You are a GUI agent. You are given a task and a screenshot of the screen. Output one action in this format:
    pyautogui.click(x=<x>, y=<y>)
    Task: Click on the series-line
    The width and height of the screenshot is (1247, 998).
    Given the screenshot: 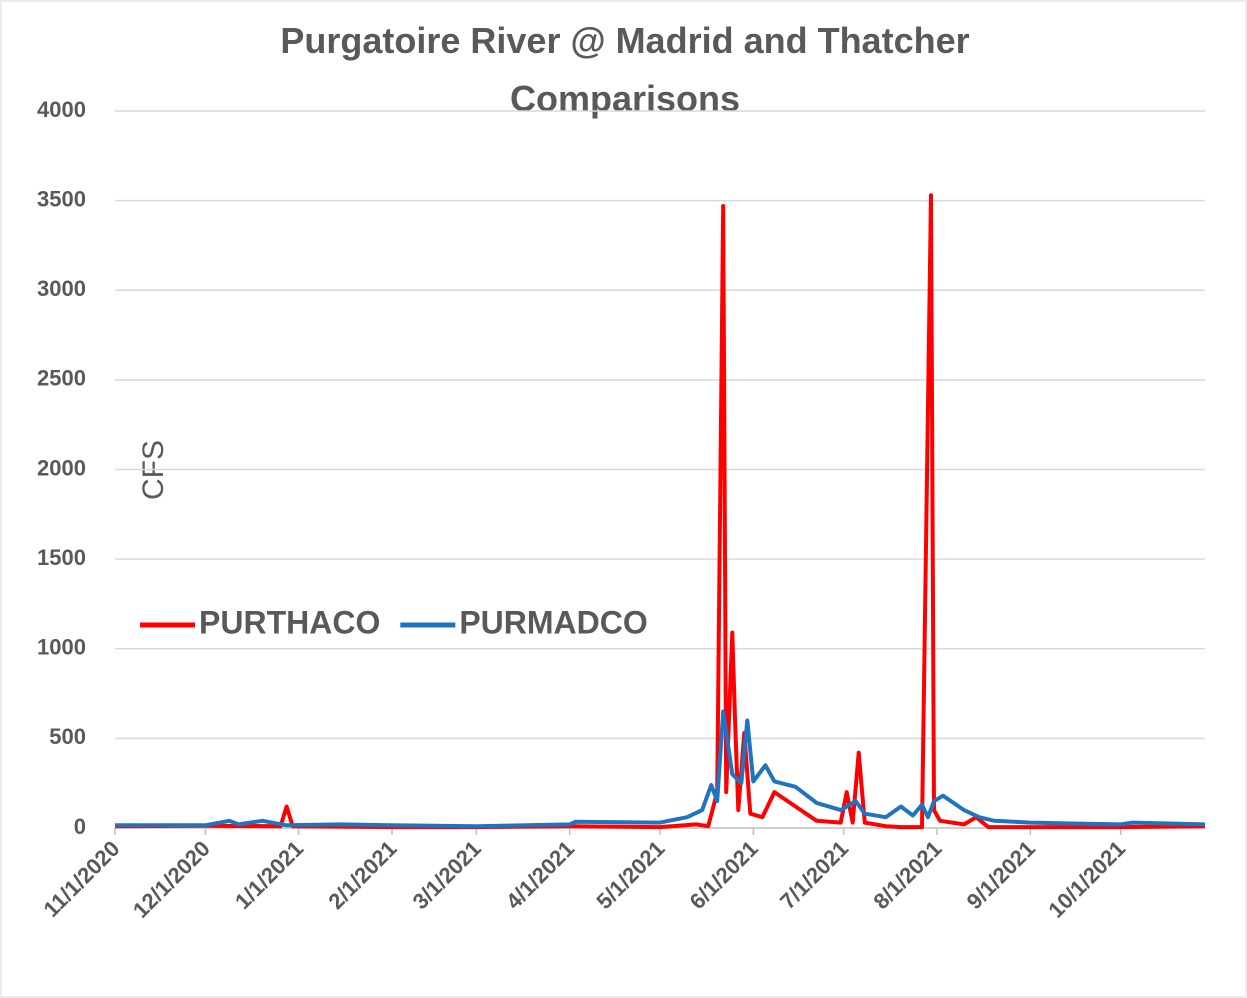 What is the action you would take?
    pyautogui.click(x=660, y=769)
    